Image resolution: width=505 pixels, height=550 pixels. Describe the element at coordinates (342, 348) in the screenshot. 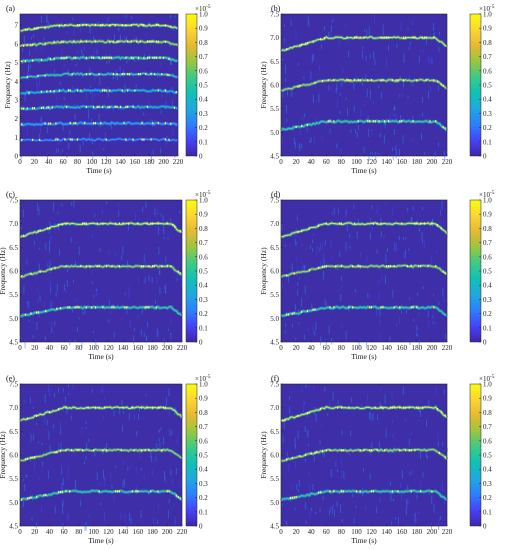

I see `x-tick-label: 80` at that location.